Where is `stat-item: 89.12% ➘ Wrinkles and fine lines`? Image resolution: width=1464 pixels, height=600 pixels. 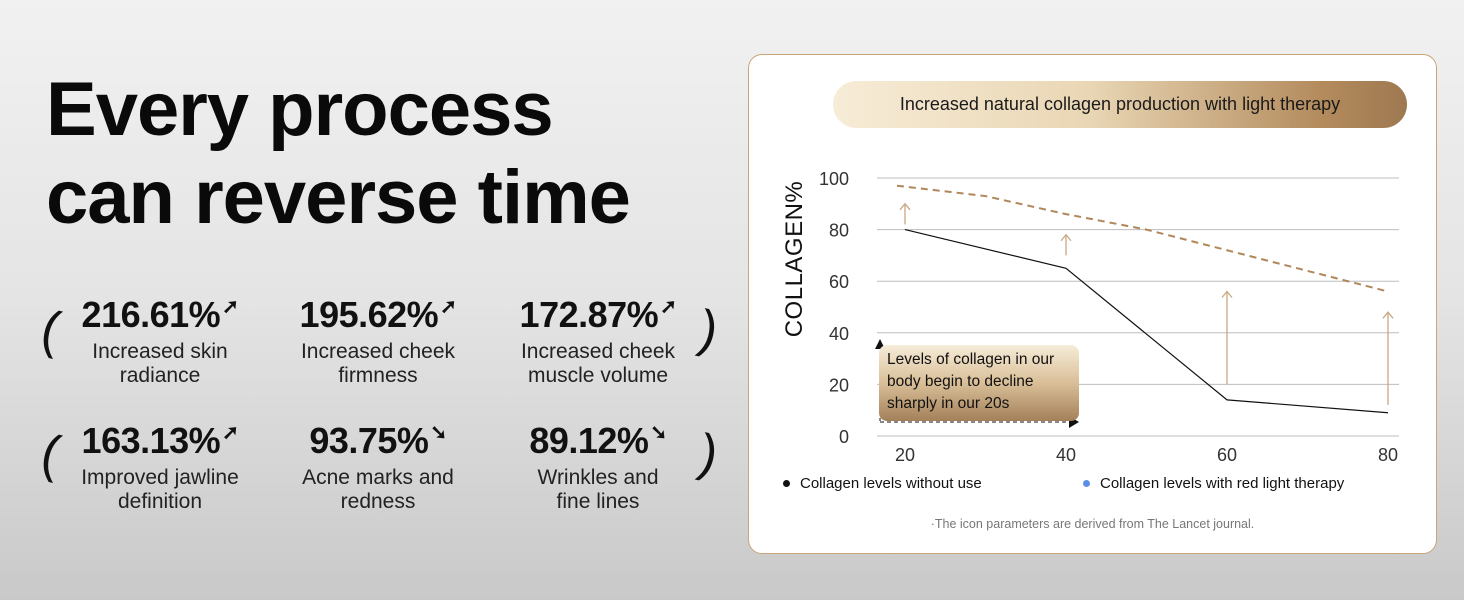 stat-item: 89.12% ➘ Wrinkles and fine lines is located at coordinates (598, 468).